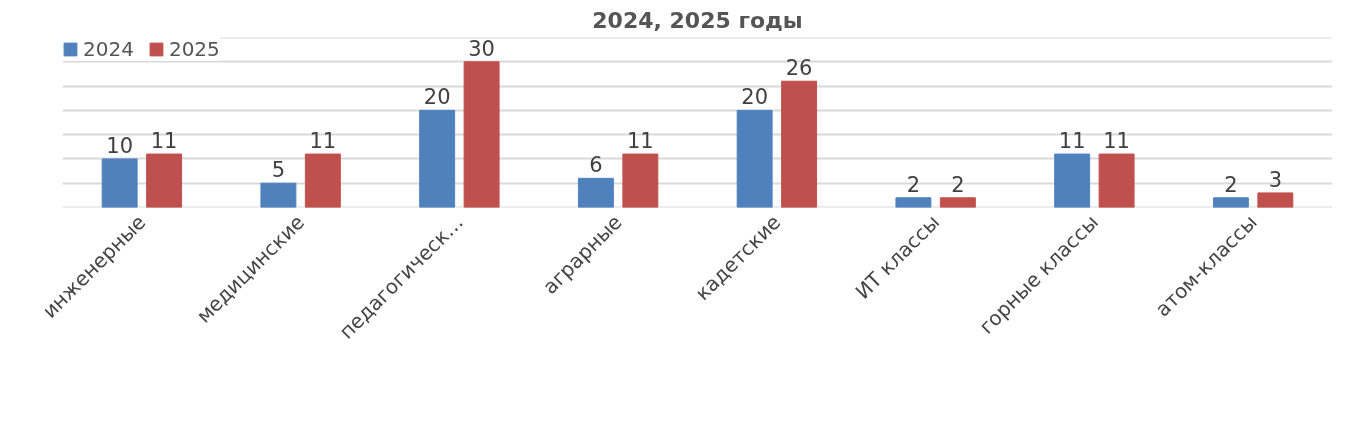 This screenshot has height=422, width=1350. Describe the element at coordinates (697, 20) in the screenshot. I see `chart-title: 2024, 2025 годы` at that location.